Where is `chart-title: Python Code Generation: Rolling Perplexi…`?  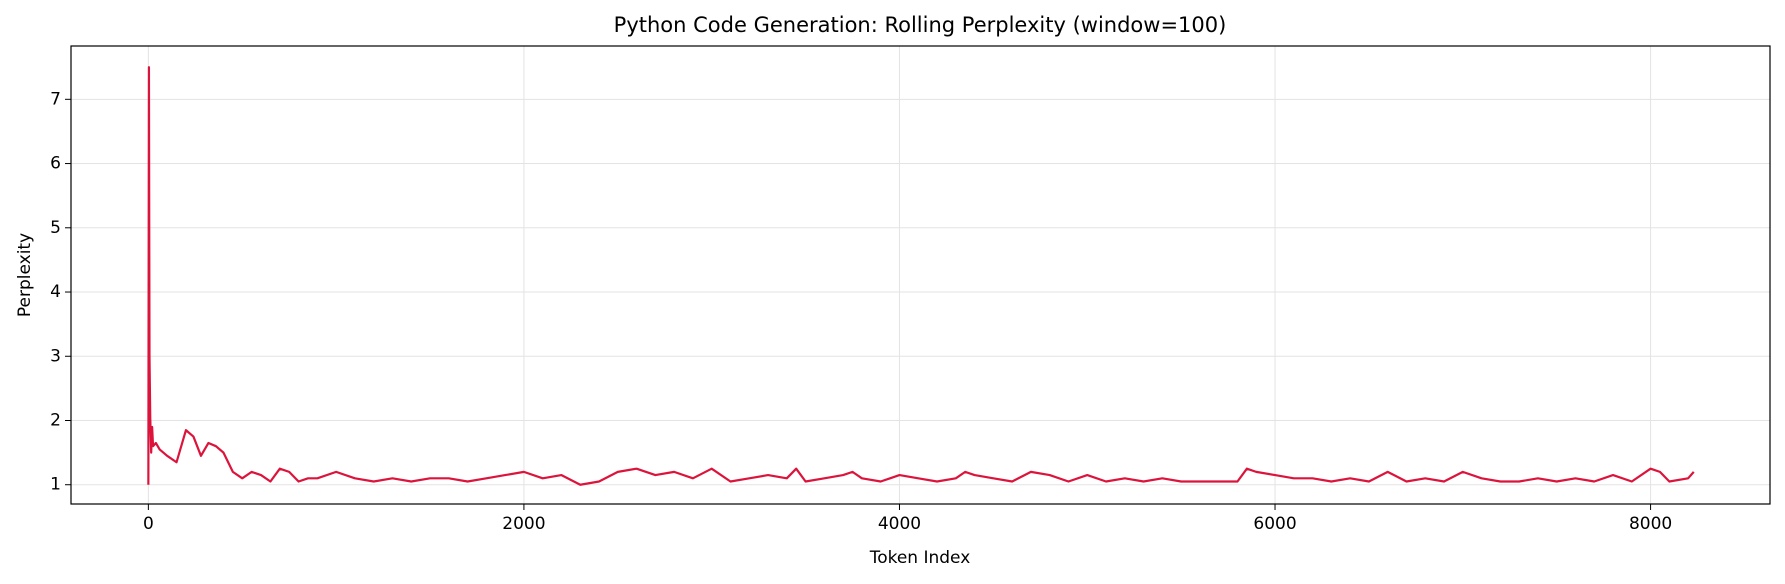
chart-title: Python Code Generation: Rolling Perplexi… is located at coordinates (920, 25).